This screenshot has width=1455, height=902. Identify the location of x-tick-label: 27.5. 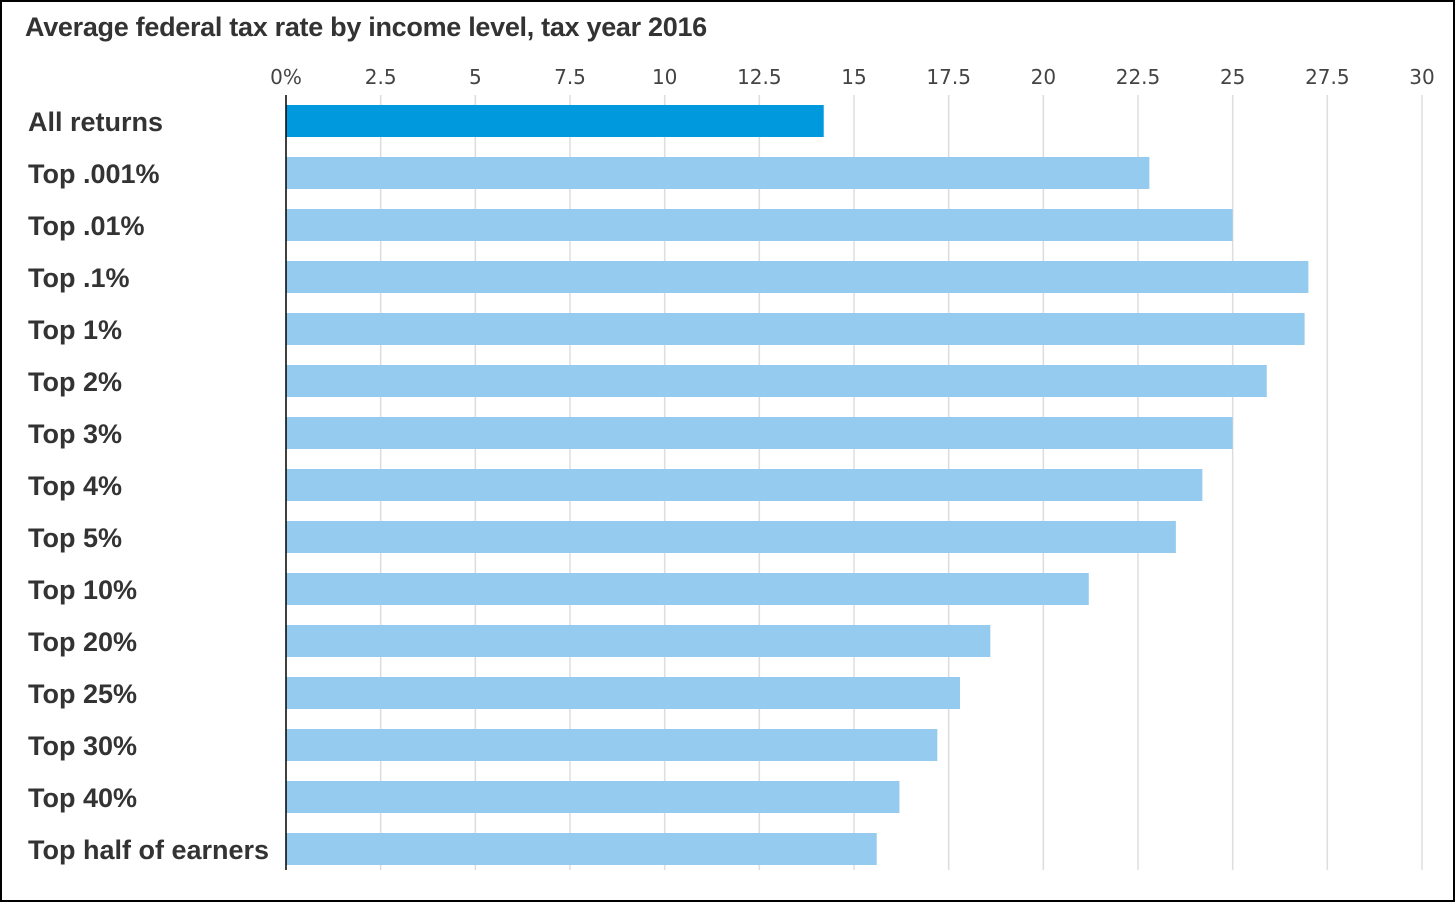
(1327, 77).